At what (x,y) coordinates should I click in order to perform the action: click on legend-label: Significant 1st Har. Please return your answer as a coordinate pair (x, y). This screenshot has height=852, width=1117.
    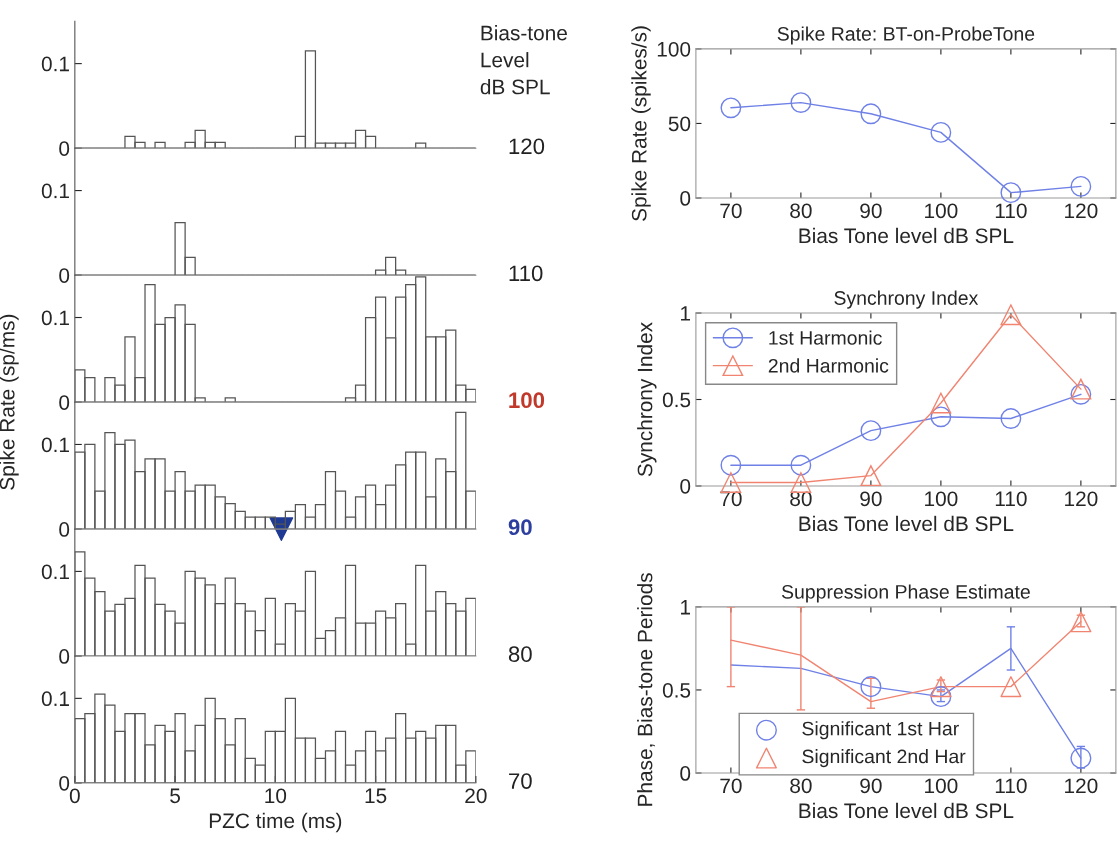
    Looking at the image, I should click on (880, 730).